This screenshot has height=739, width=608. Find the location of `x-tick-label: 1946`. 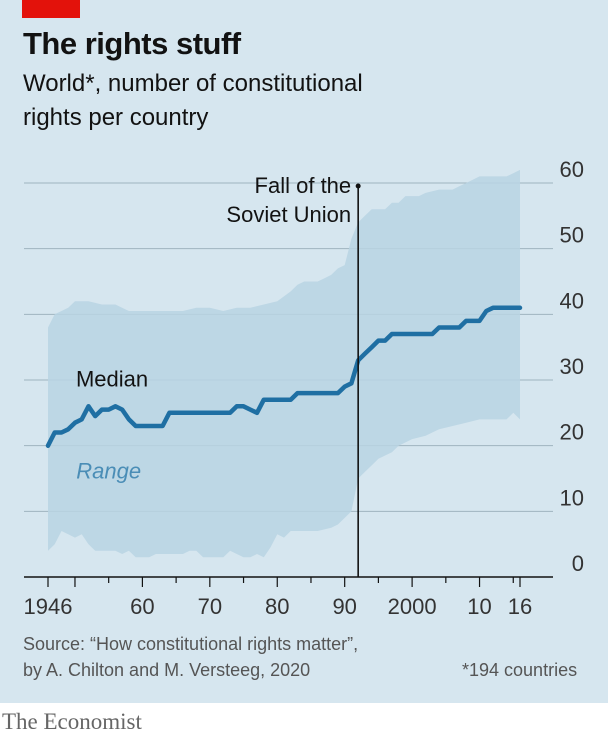

x-tick-label: 1946 is located at coordinates (48, 606).